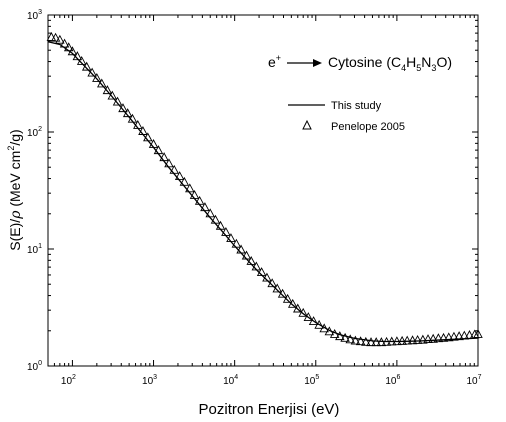 Image resolution: width=506 pixels, height=422 pixels. Describe the element at coordinates (34, 366) in the screenshot. I see `y-tick-label: 10⁰` at that location.